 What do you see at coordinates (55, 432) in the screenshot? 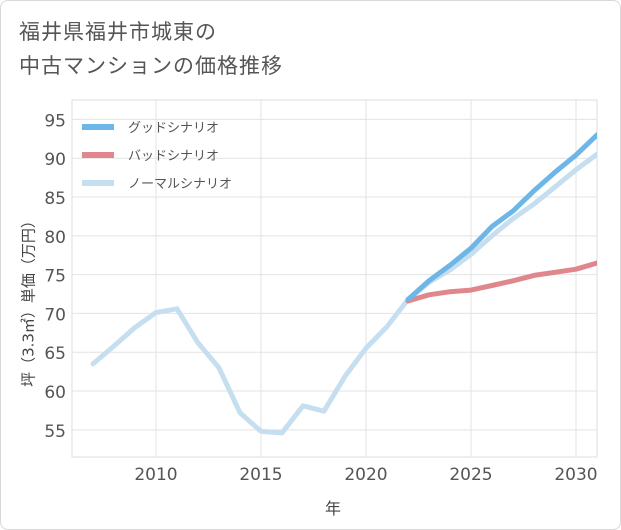
I see `y-tick-label: 55` at bounding box center [55, 432].